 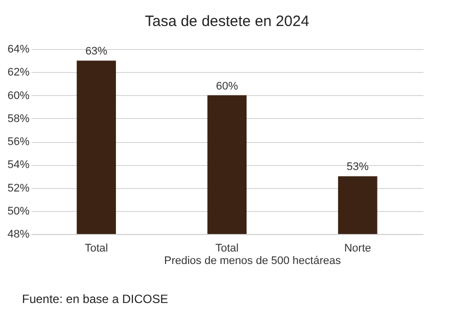 What do you see at coordinates (227, 86) in the screenshot?
I see `data-label: 60%` at bounding box center [227, 86].